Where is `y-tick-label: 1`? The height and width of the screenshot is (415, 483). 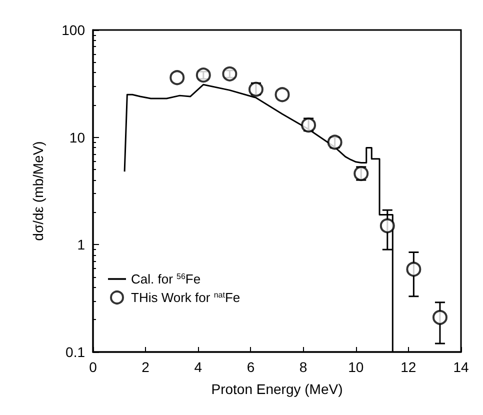 y-tick-label: 1 is located at coordinates (81, 244).